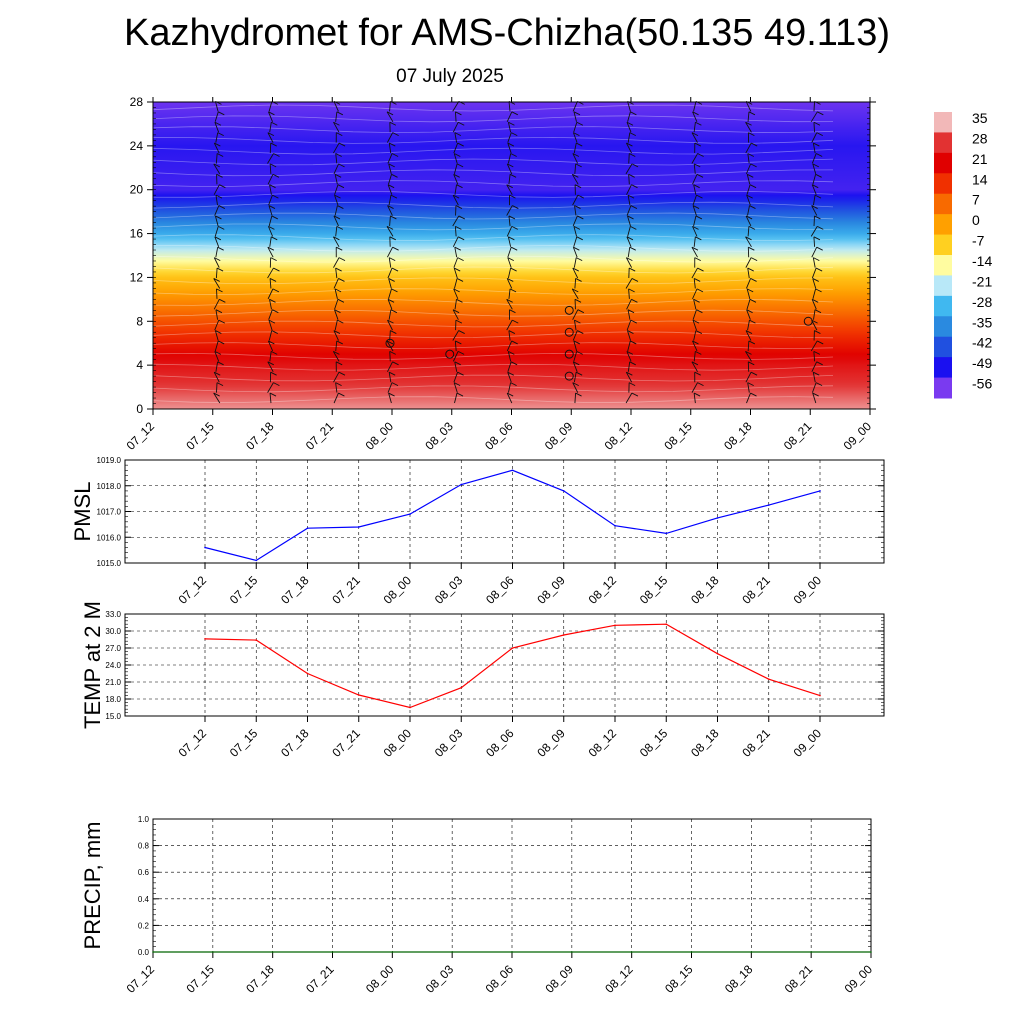  I want to click on calm-wind-marker, so click(569, 376).